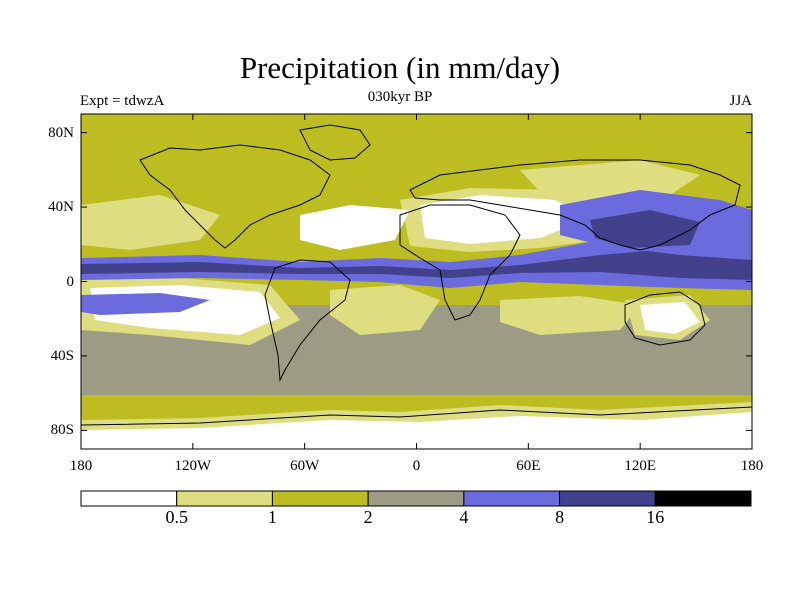  What do you see at coordinates (416, 466) in the screenshot?
I see `x-tick-label: 0` at bounding box center [416, 466].